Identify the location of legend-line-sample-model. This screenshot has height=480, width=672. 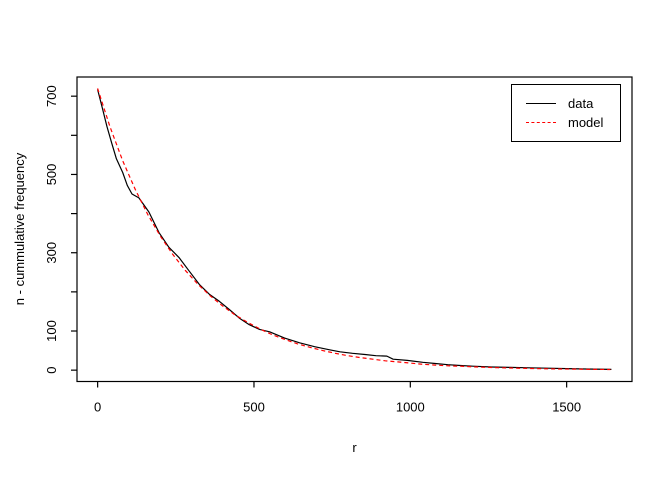
(541, 122).